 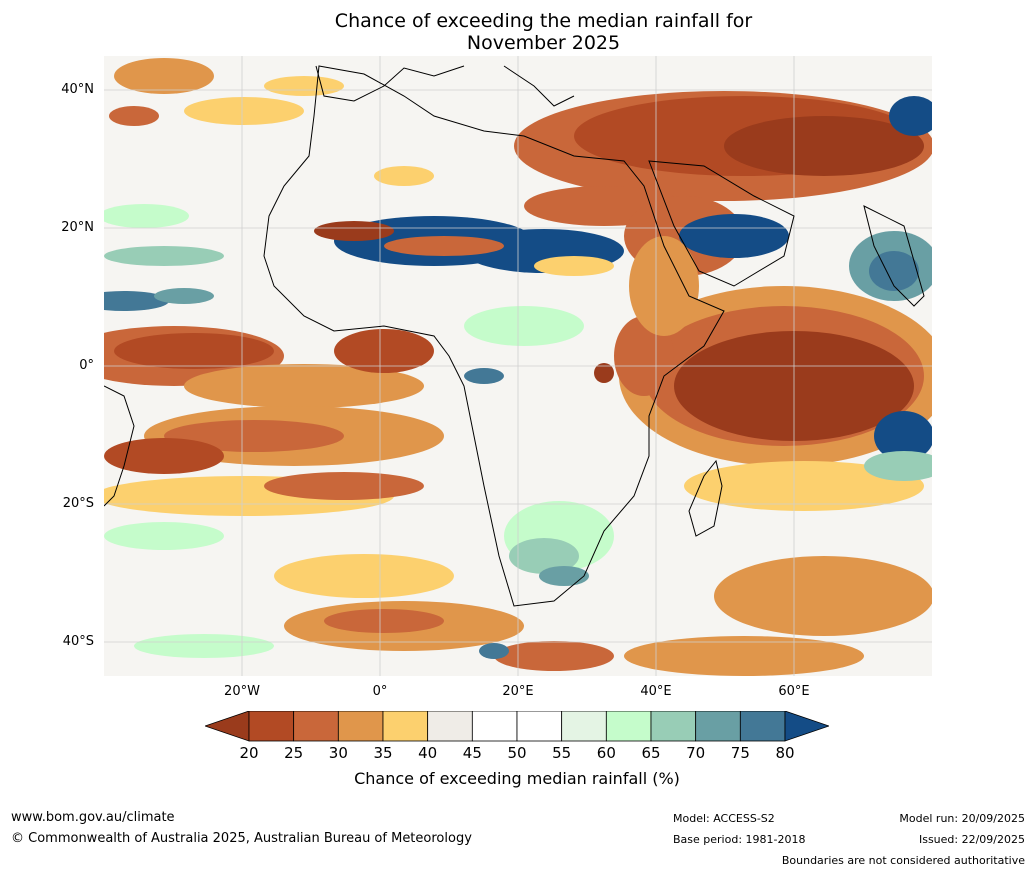 I want to click on colorbar-tick-label: 65, so click(x=651, y=753).